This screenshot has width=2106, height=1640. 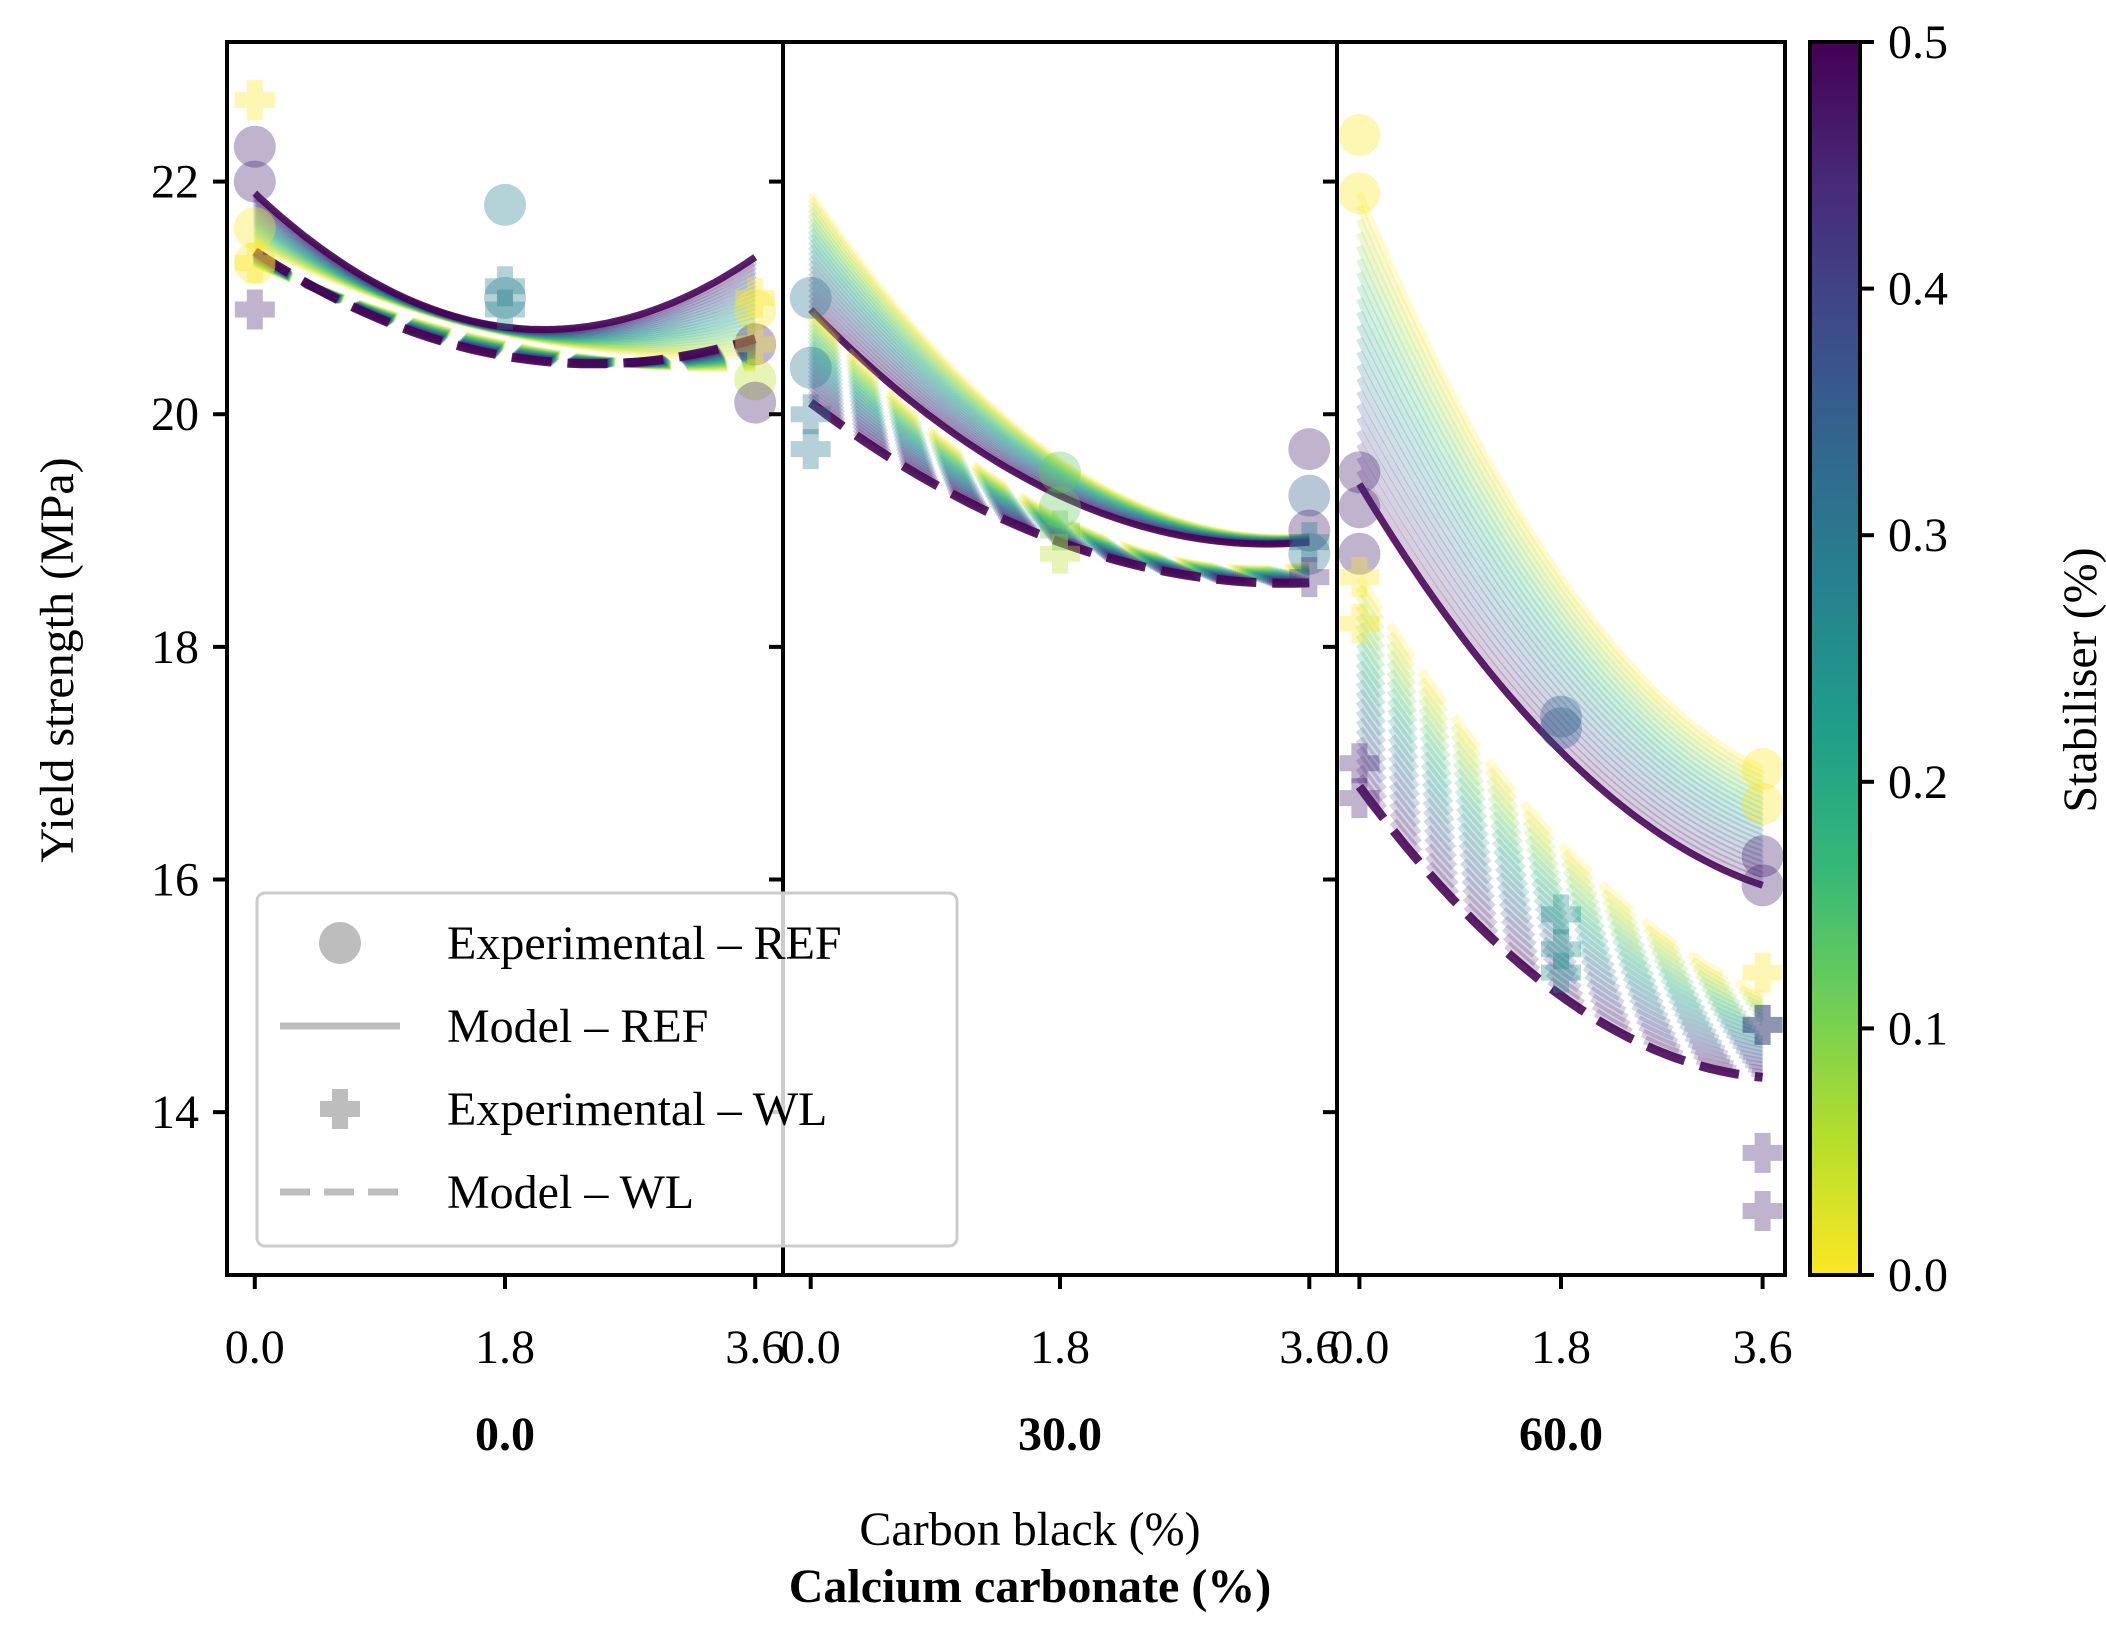 I want to click on model-model_wl-band, so click(x=1560, y=828).